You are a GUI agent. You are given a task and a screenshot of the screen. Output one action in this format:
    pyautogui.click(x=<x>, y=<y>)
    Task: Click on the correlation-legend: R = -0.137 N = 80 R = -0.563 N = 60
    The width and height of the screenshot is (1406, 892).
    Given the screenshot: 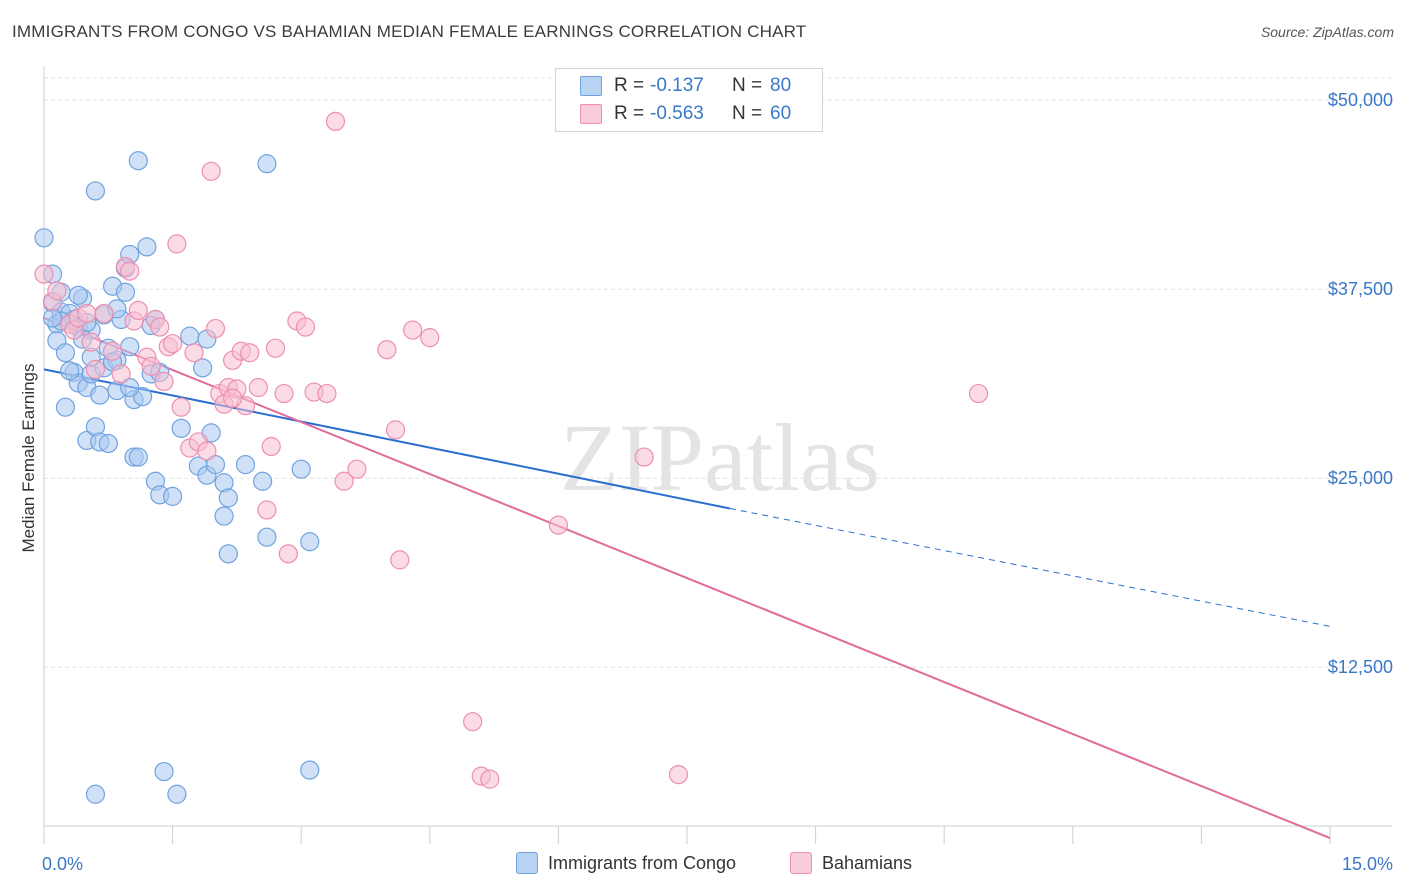 What is the action you would take?
    pyautogui.click(x=689, y=100)
    